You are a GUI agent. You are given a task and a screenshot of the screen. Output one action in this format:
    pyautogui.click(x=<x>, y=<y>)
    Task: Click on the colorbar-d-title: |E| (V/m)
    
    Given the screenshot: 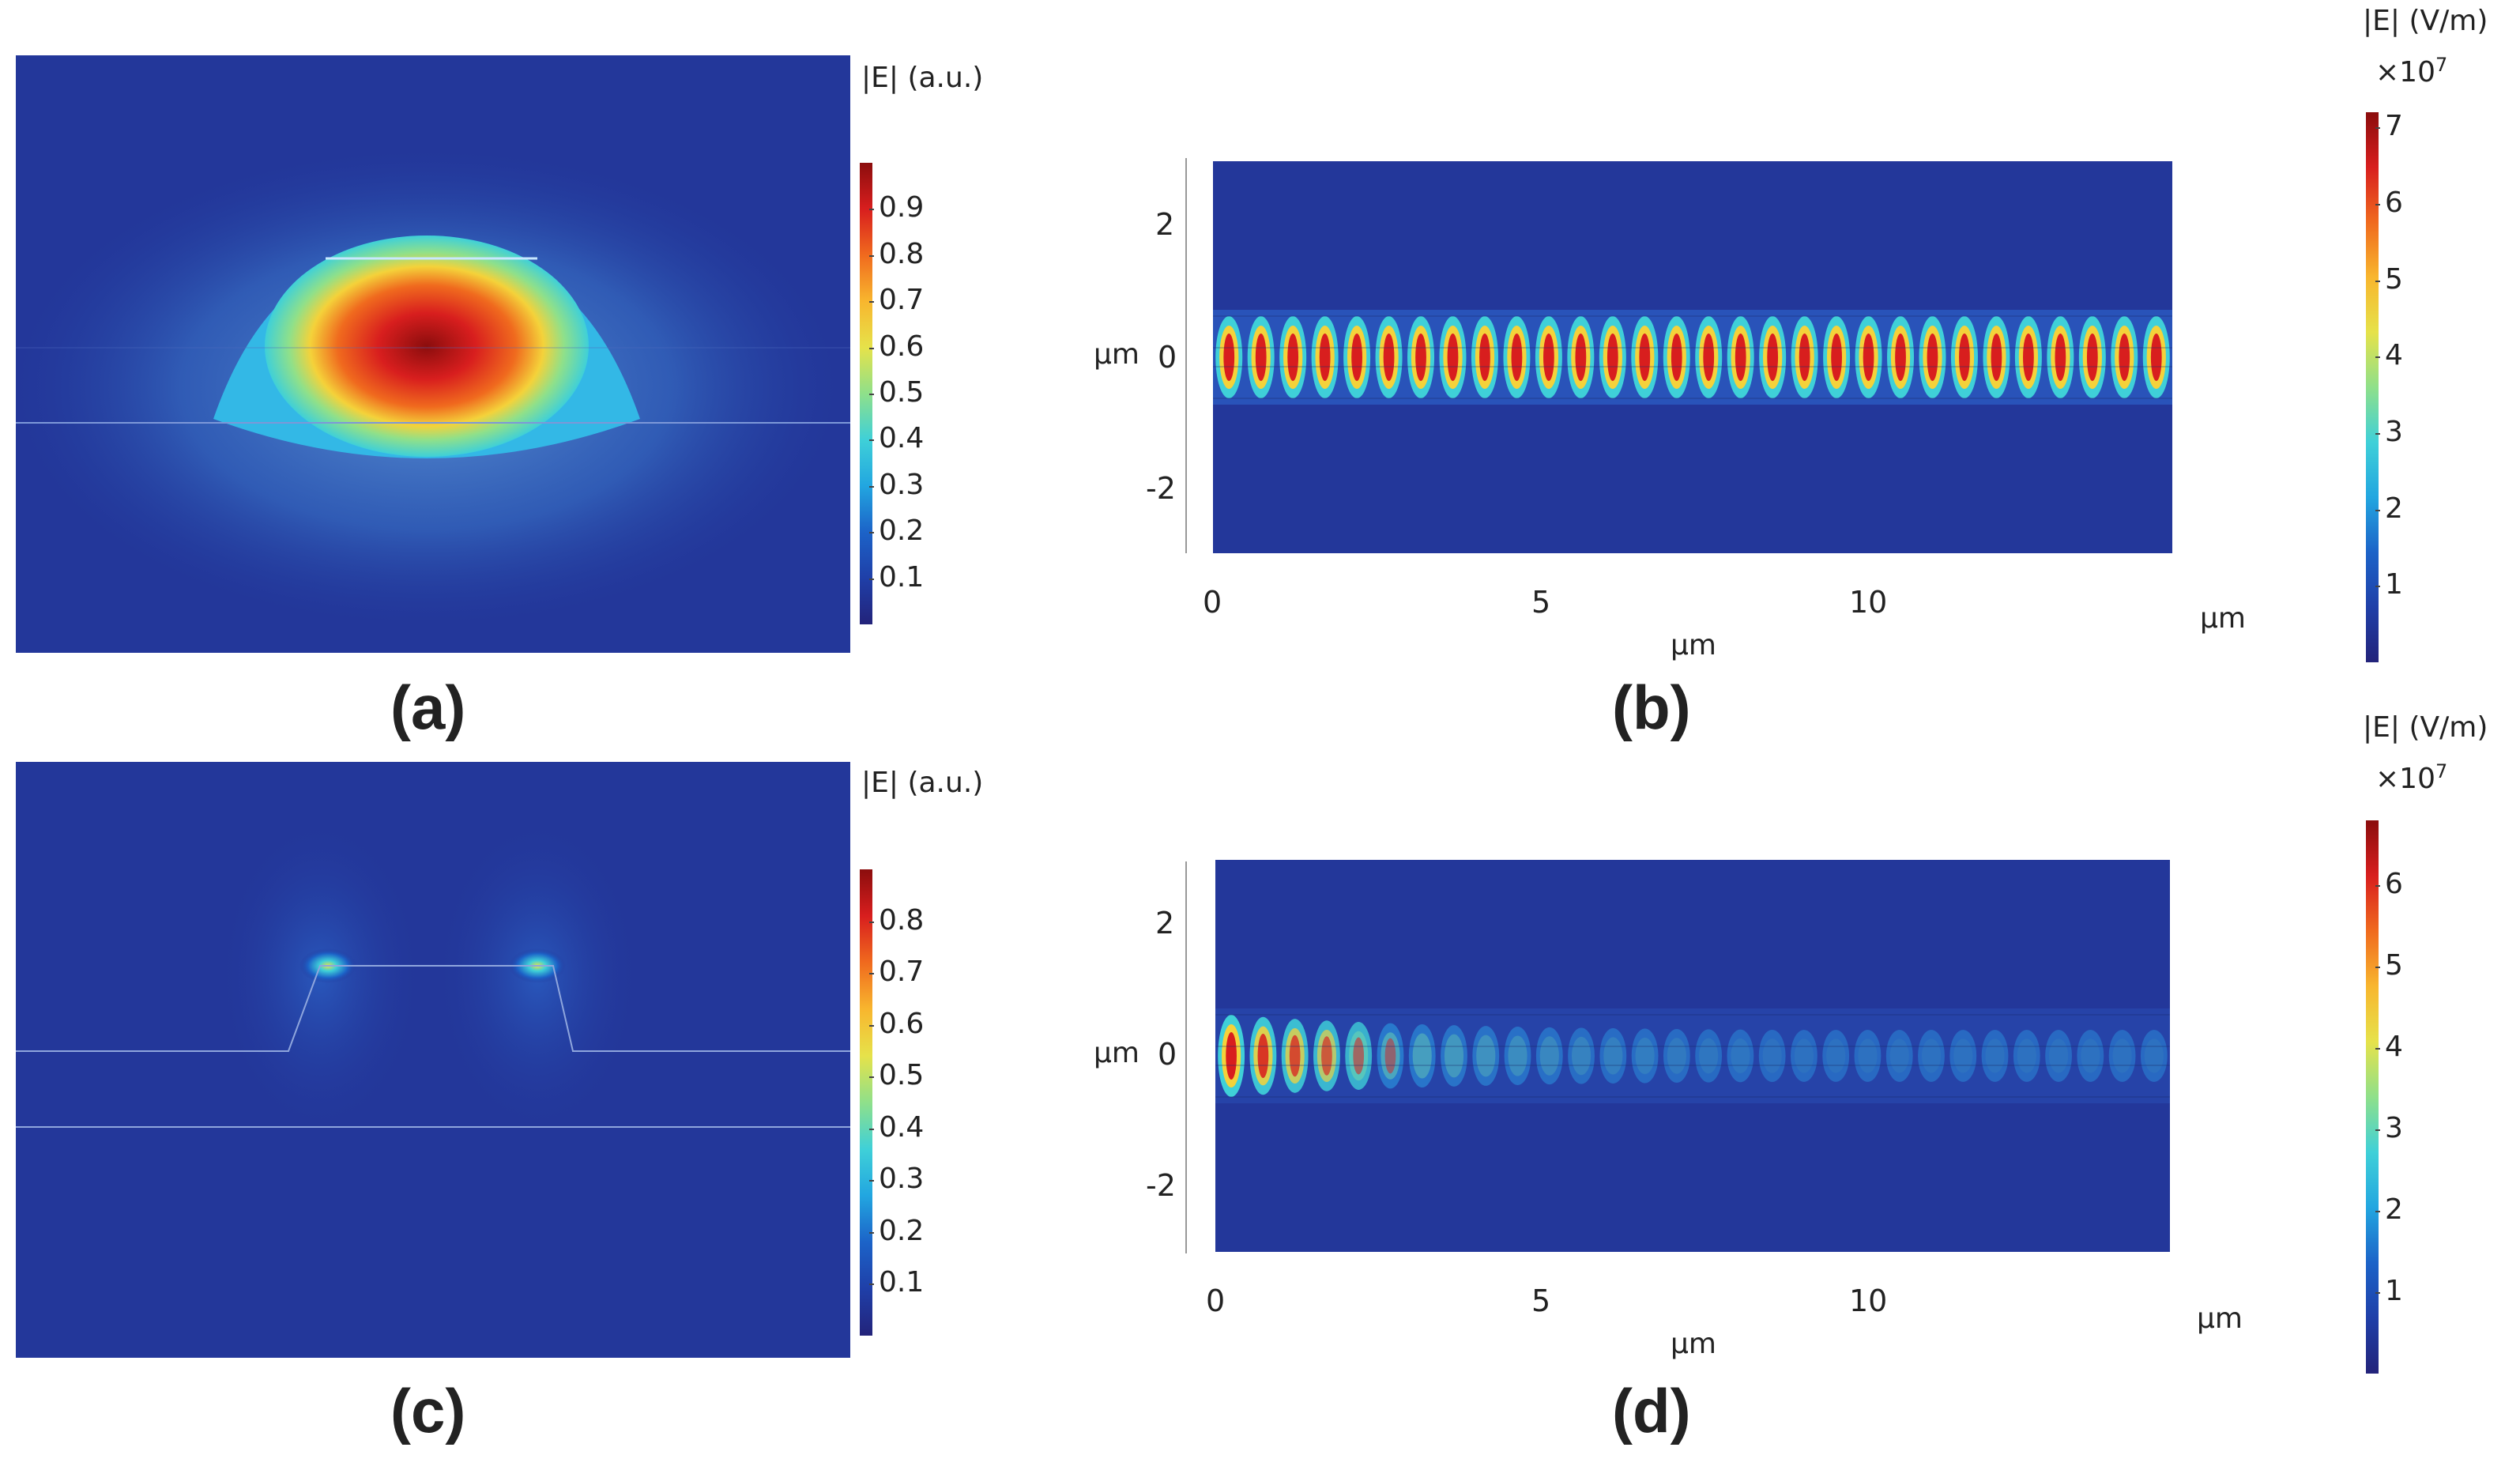 What is the action you would take?
    pyautogui.click(x=2425, y=727)
    